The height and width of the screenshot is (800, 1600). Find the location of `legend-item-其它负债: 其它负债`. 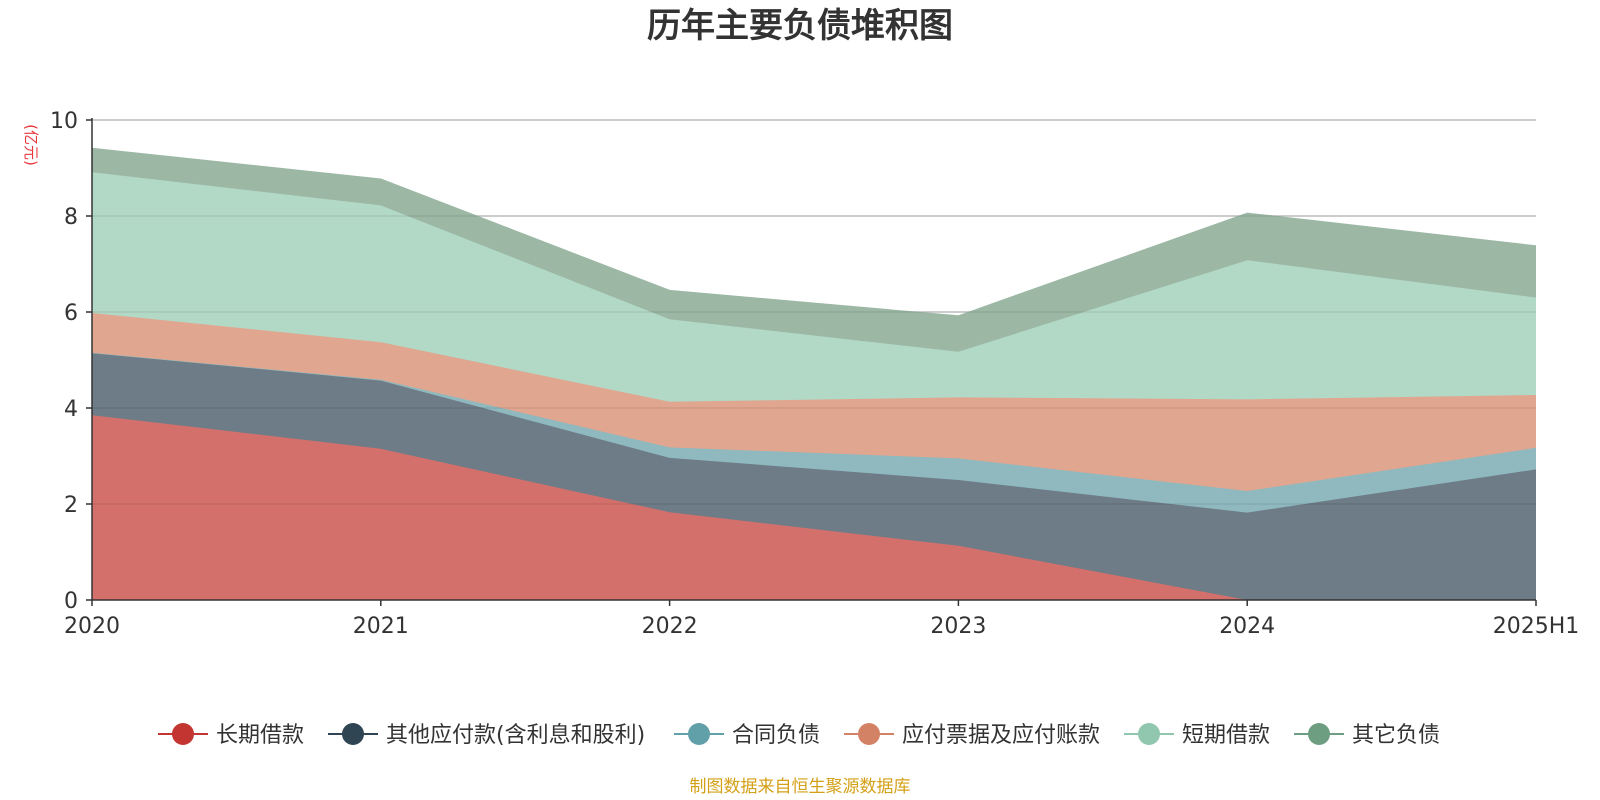

legend-item-其它负债: 其它负债 is located at coordinates (1367, 735).